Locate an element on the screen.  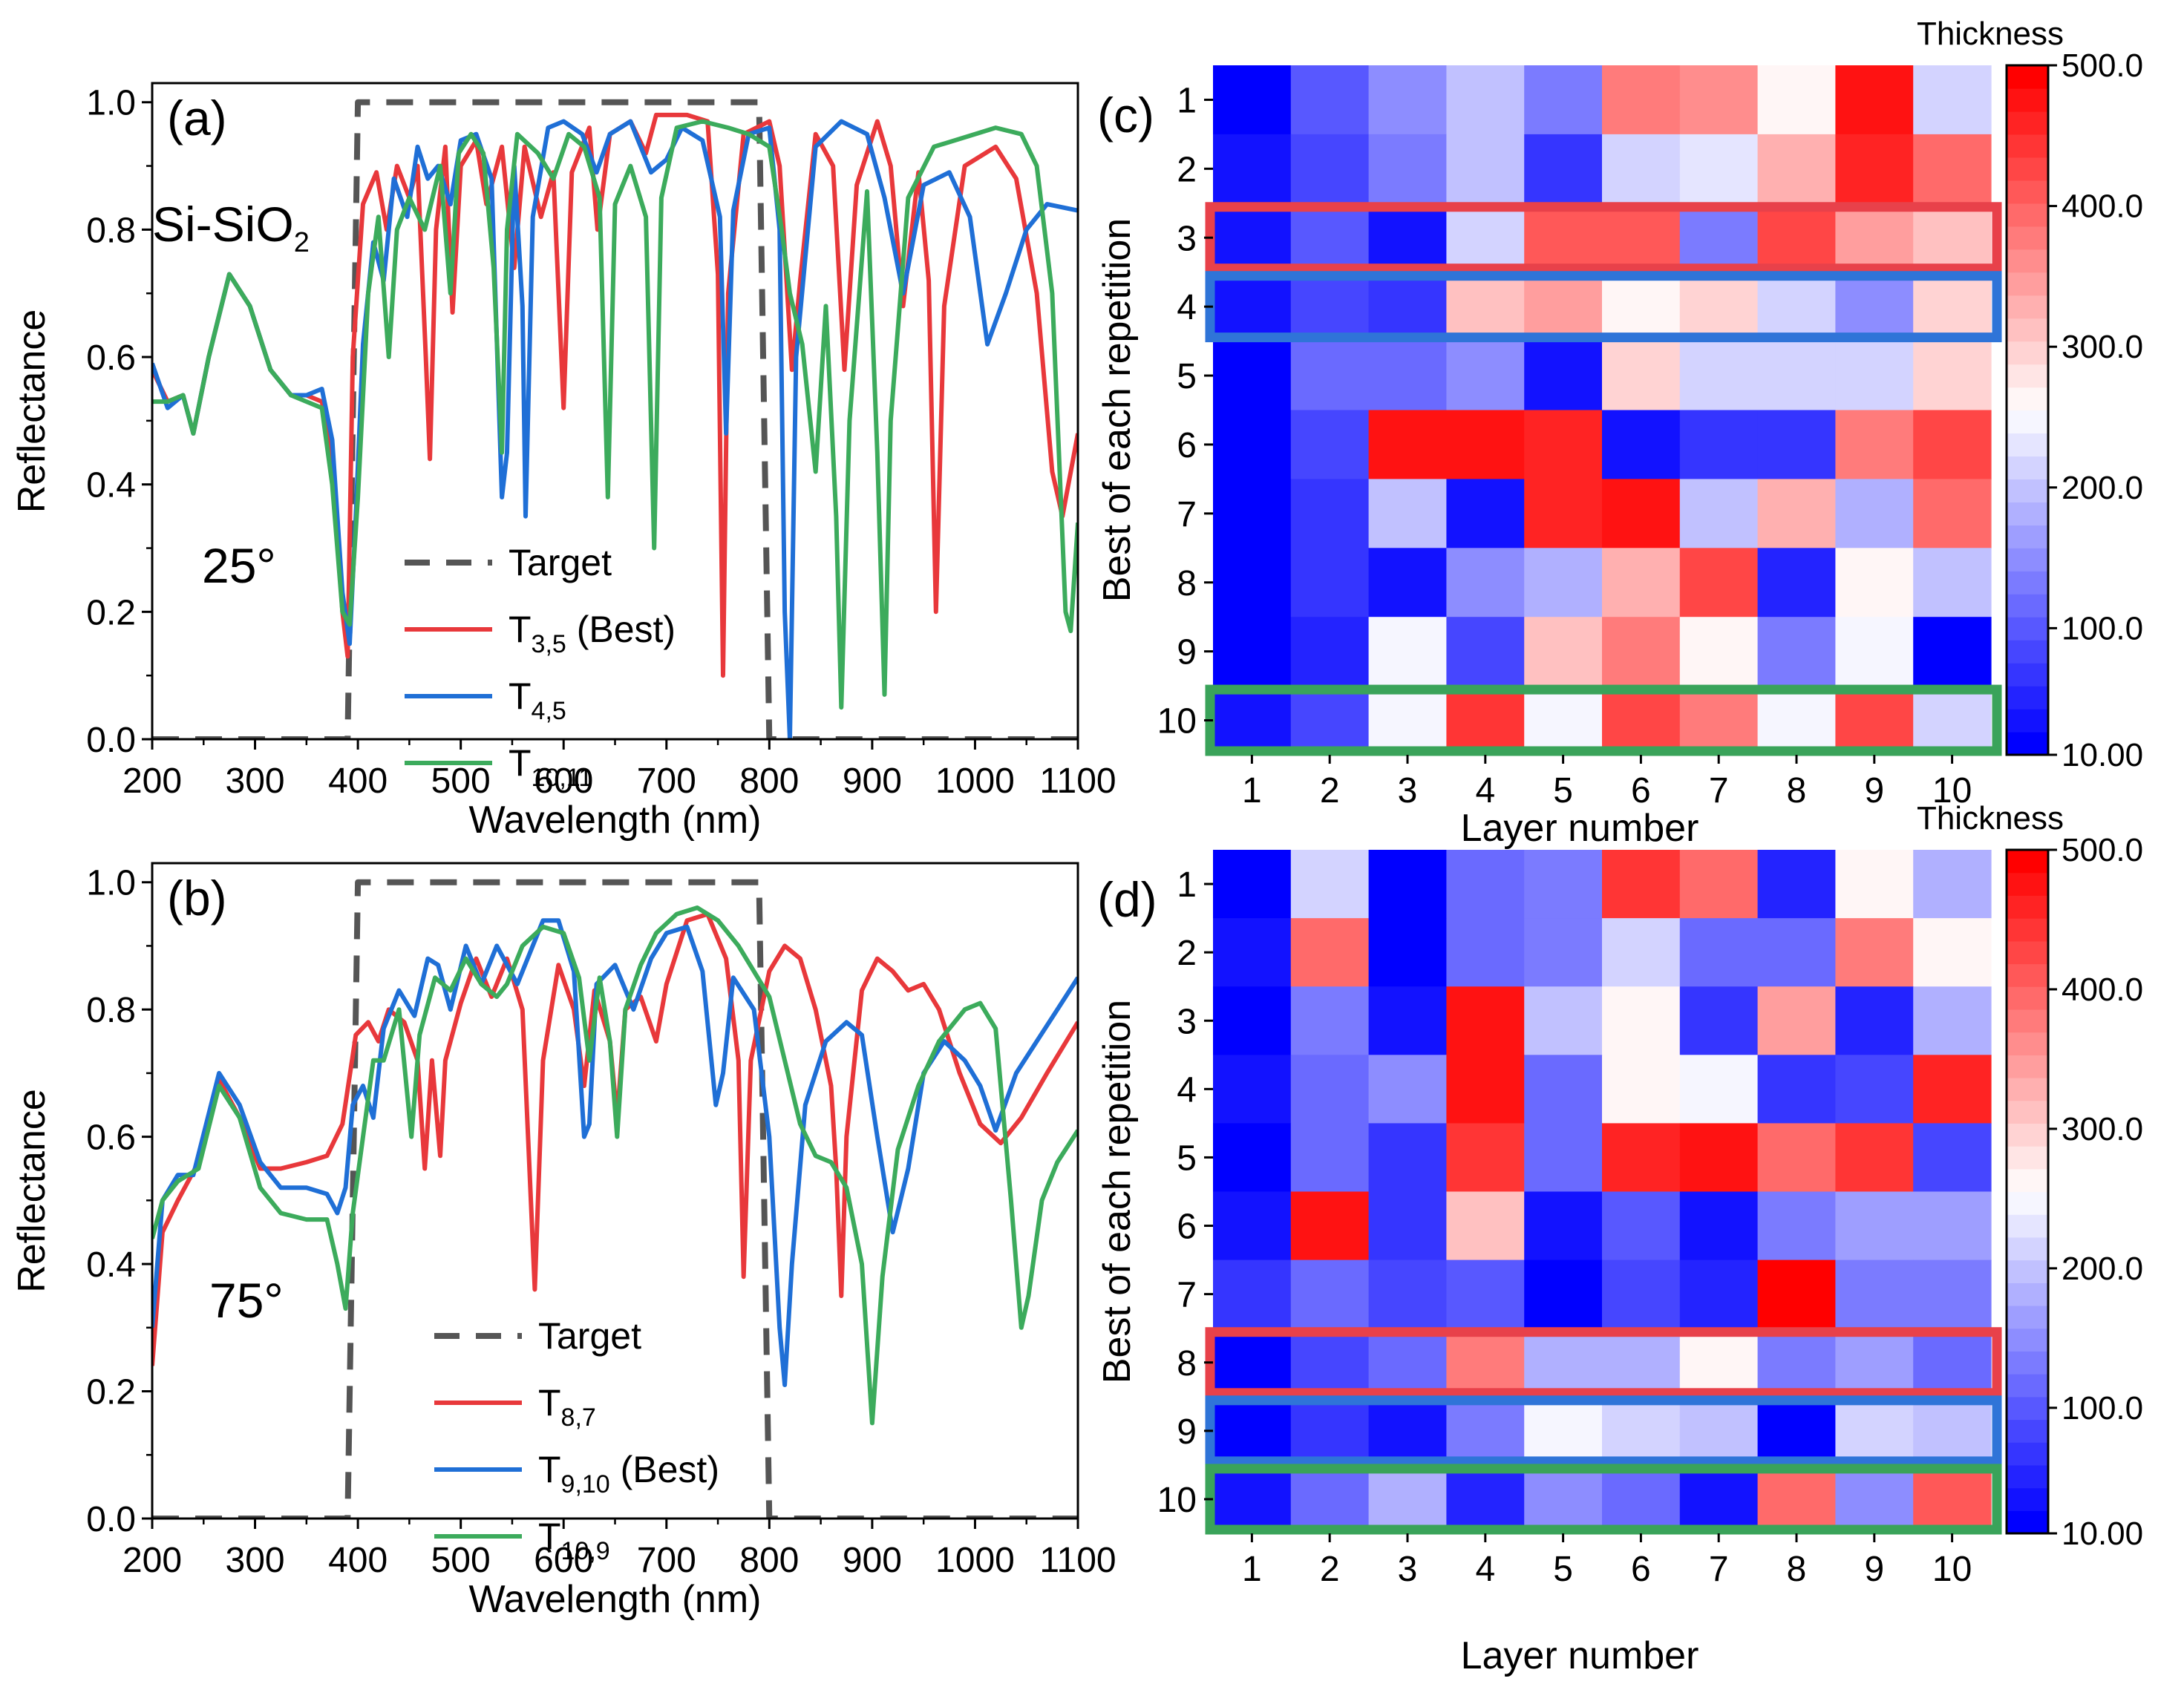
legend-suffix: (Best) is located at coordinates (664, 1469).